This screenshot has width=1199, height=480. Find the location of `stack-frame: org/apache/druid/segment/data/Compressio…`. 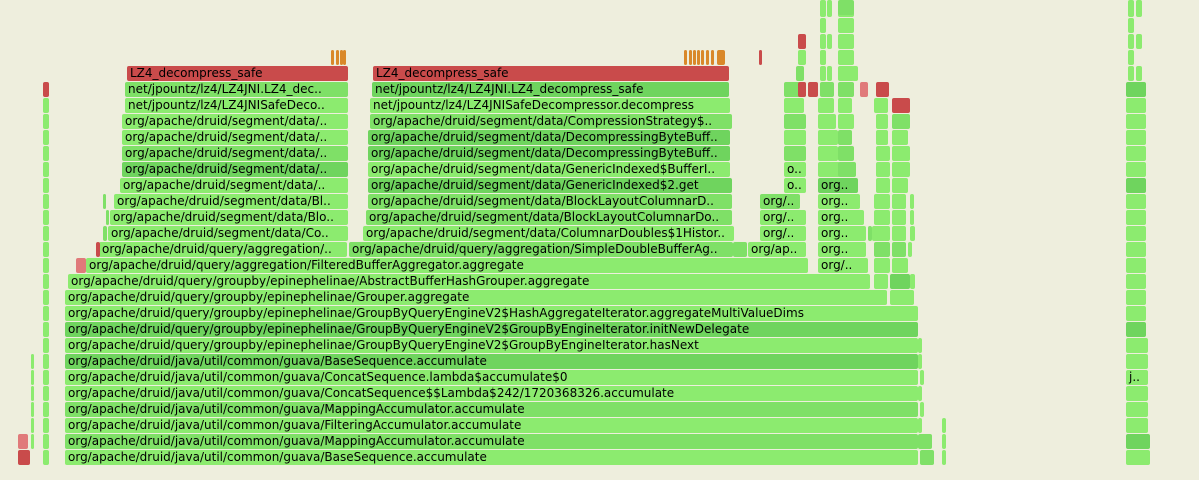

stack-frame: org/apache/druid/segment/data/Compressio… is located at coordinates (551, 121).